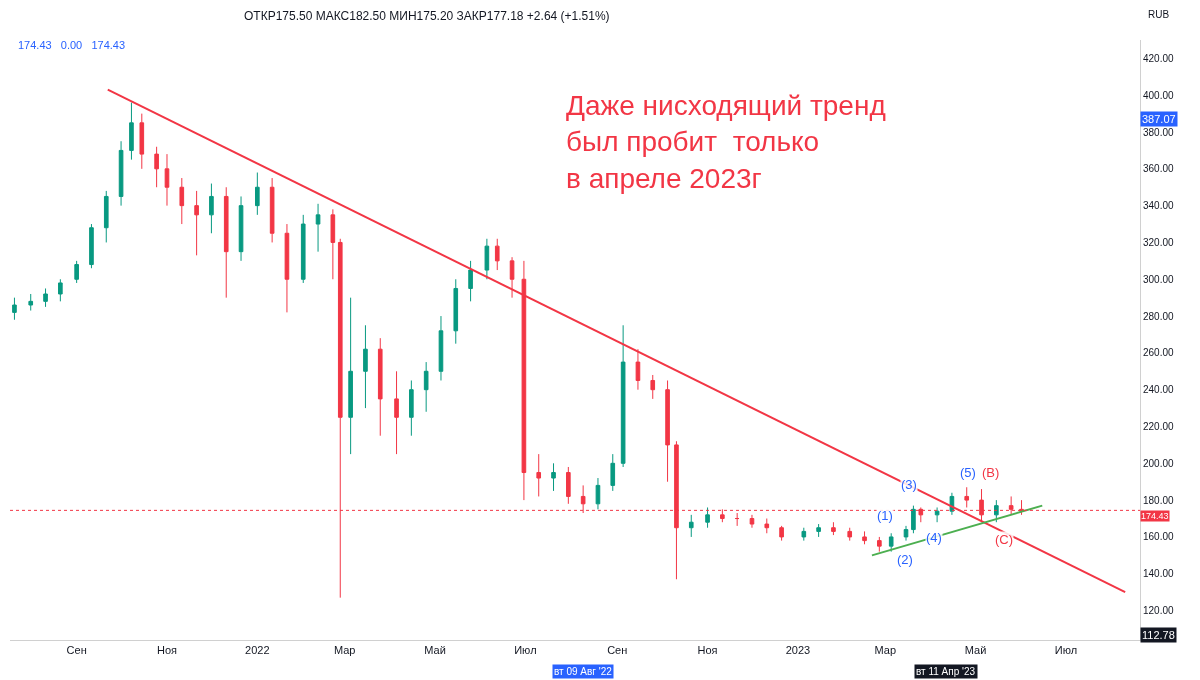 This screenshot has width=1200, height=680. I want to click on annotation: (C), so click(1004, 539).